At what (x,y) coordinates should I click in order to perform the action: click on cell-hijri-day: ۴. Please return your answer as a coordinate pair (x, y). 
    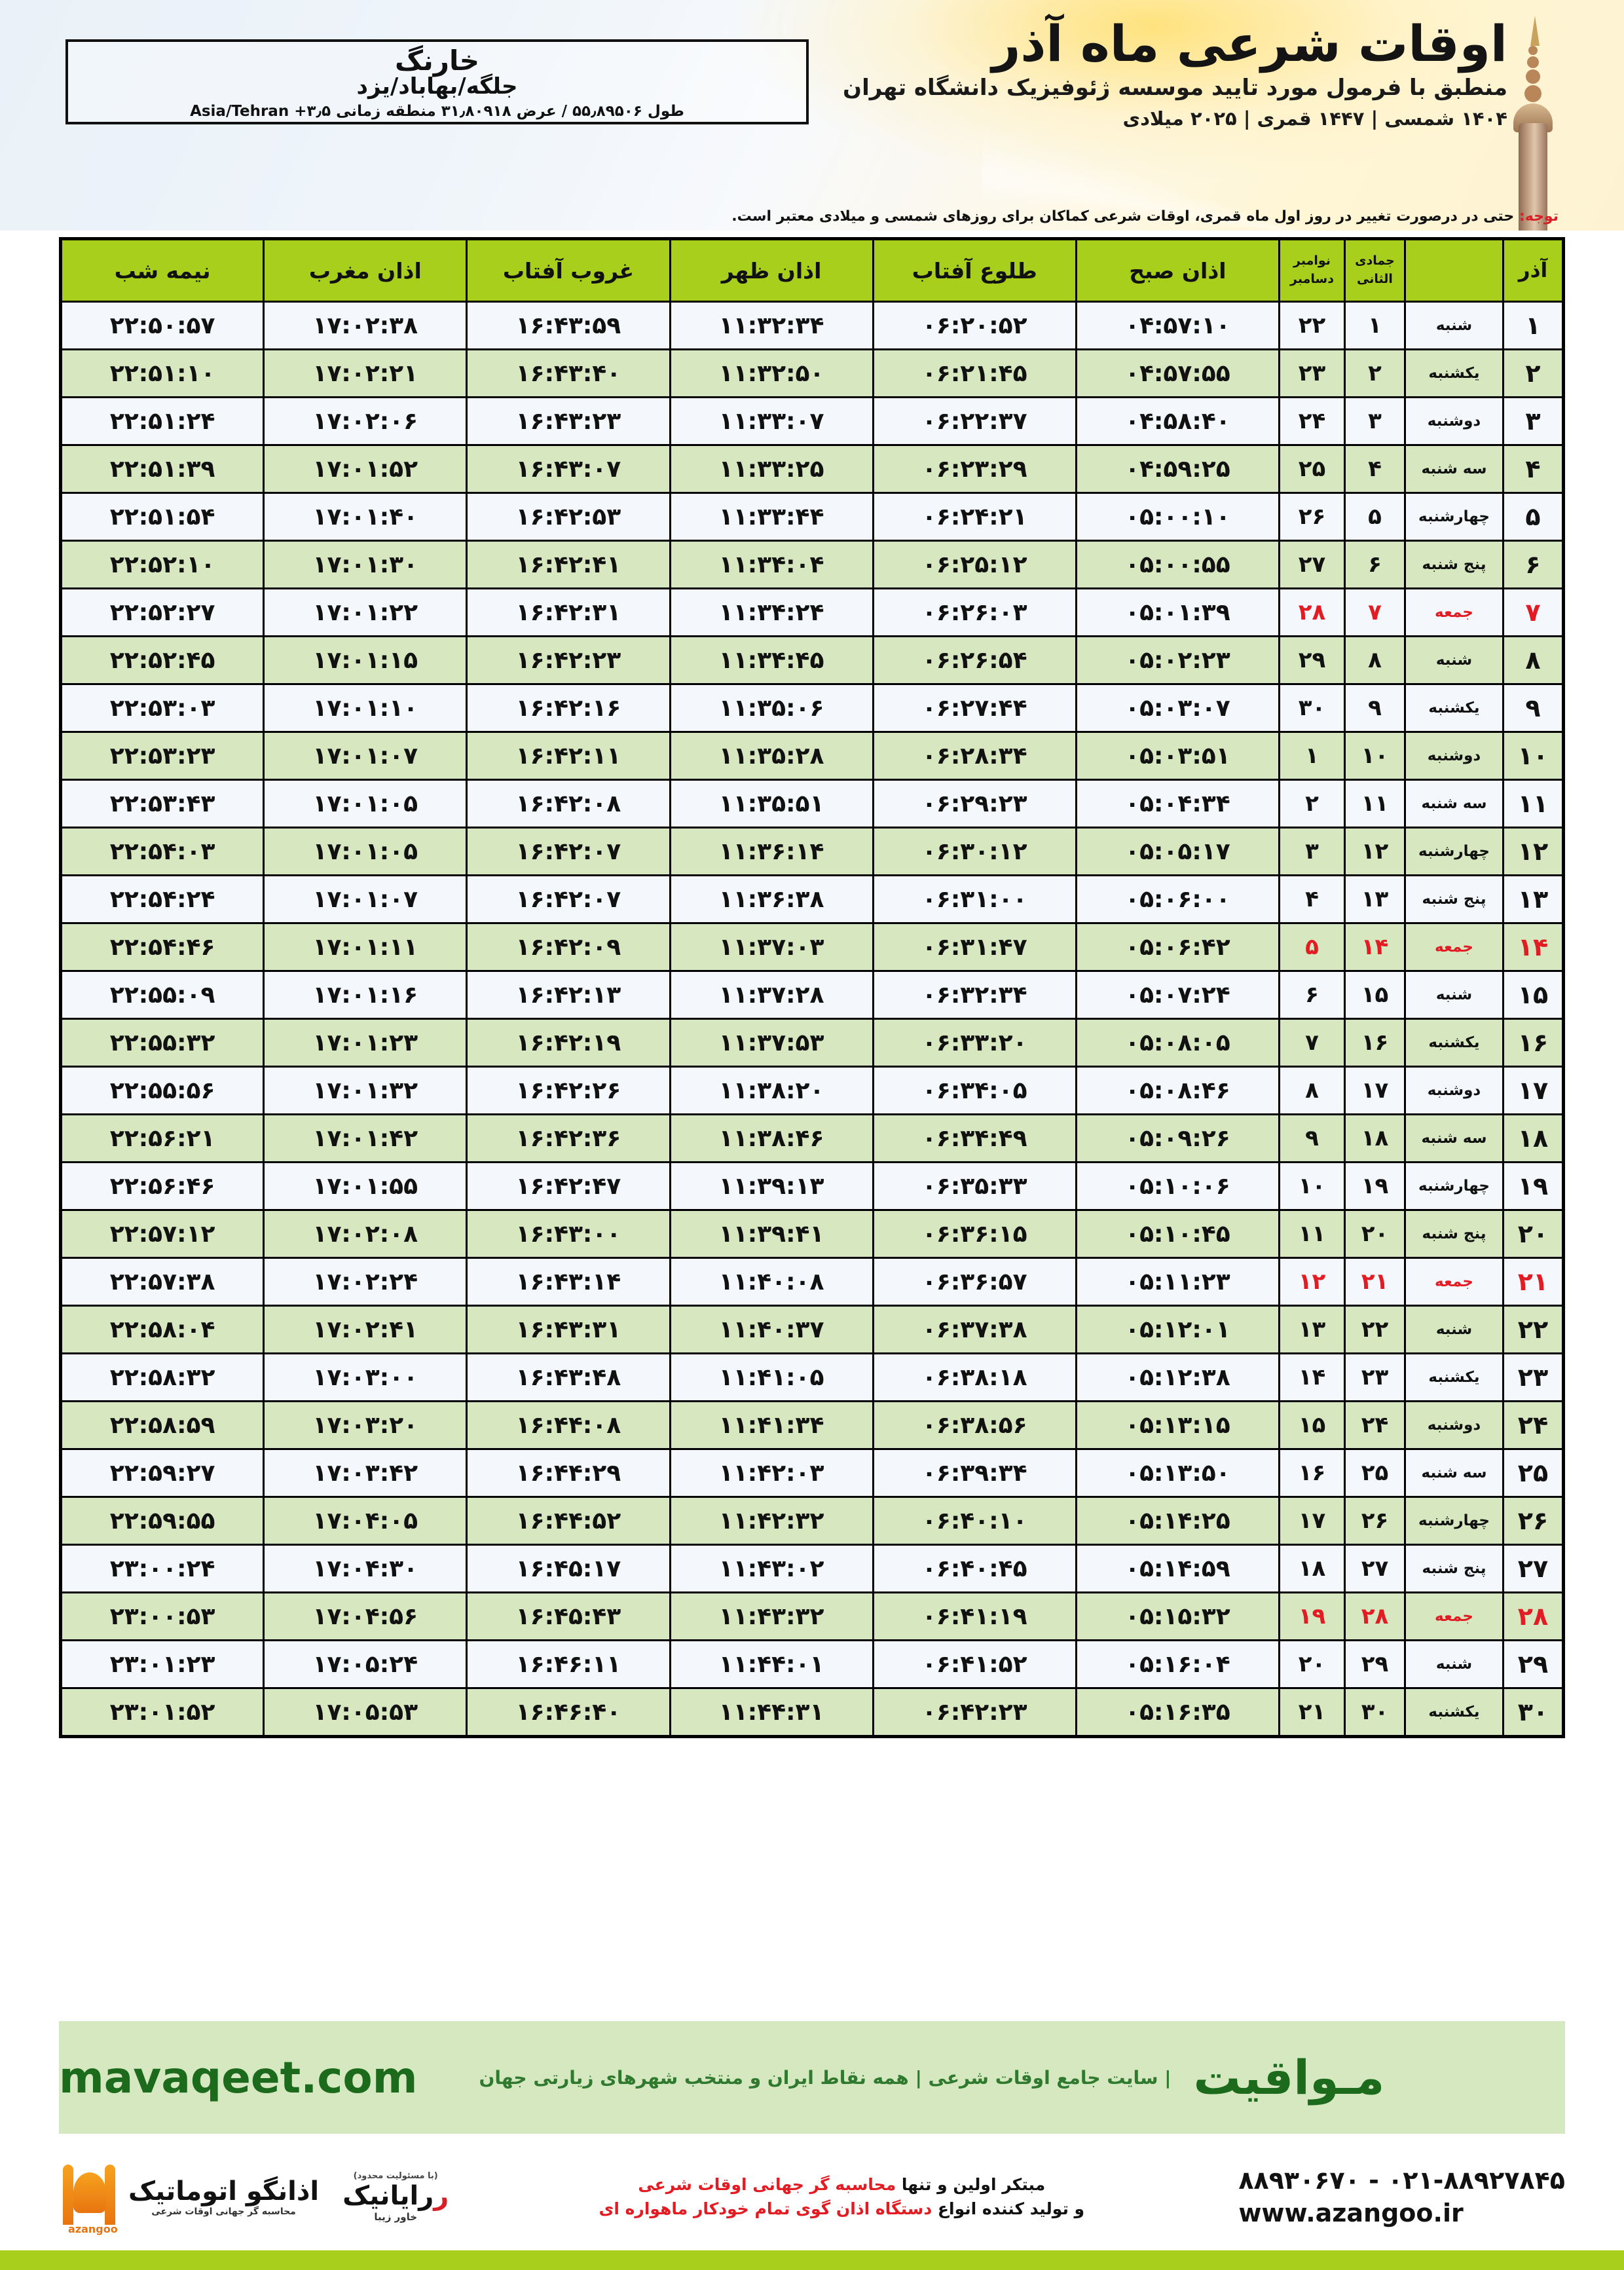
    Looking at the image, I should click on (1375, 469).